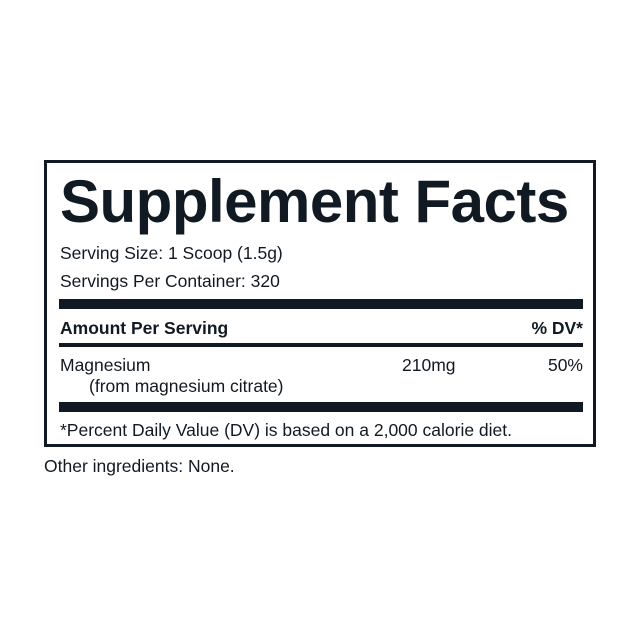 This screenshot has height=640, width=640. Describe the element at coordinates (321, 345) in the screenshot. I see `thin-divider` at that location.